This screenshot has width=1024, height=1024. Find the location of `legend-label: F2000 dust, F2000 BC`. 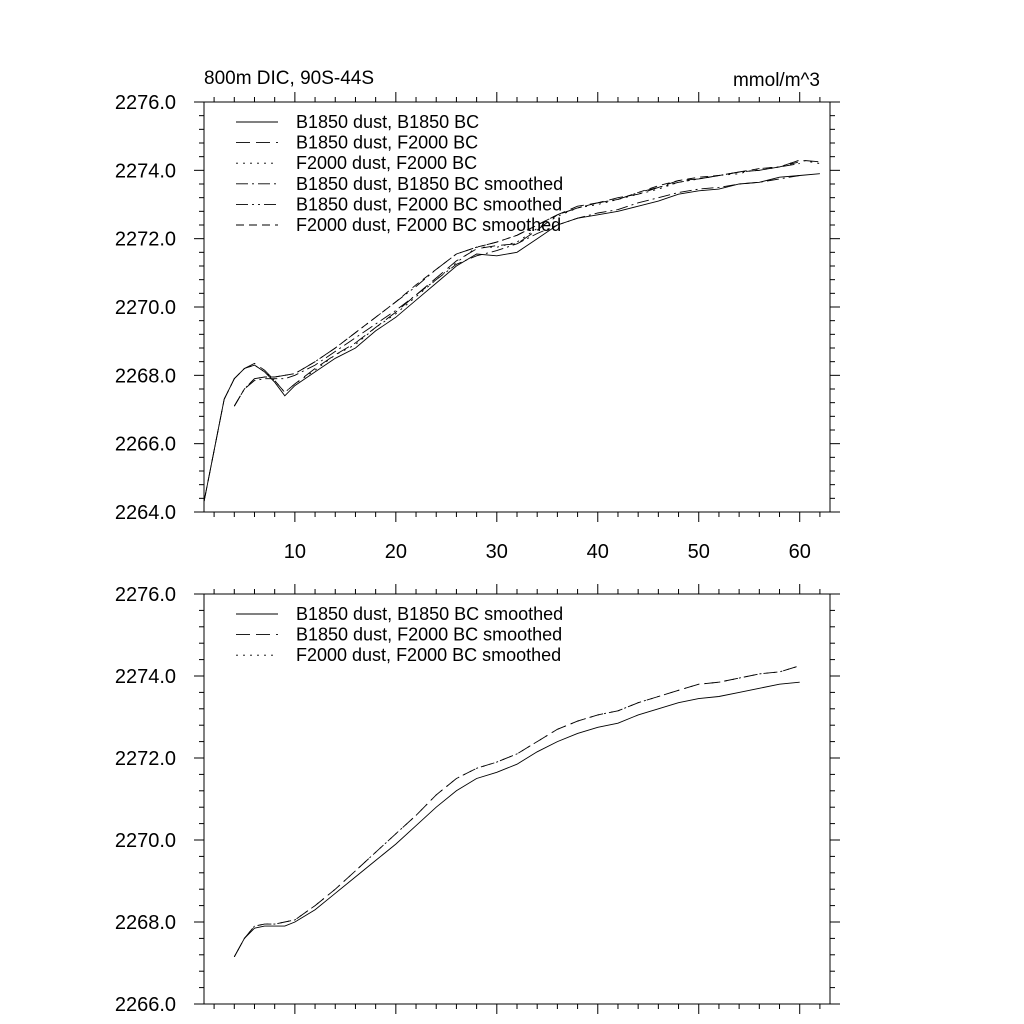

legend-label: F2000 dust, F2000 BC is located at coordinates (386, 163).